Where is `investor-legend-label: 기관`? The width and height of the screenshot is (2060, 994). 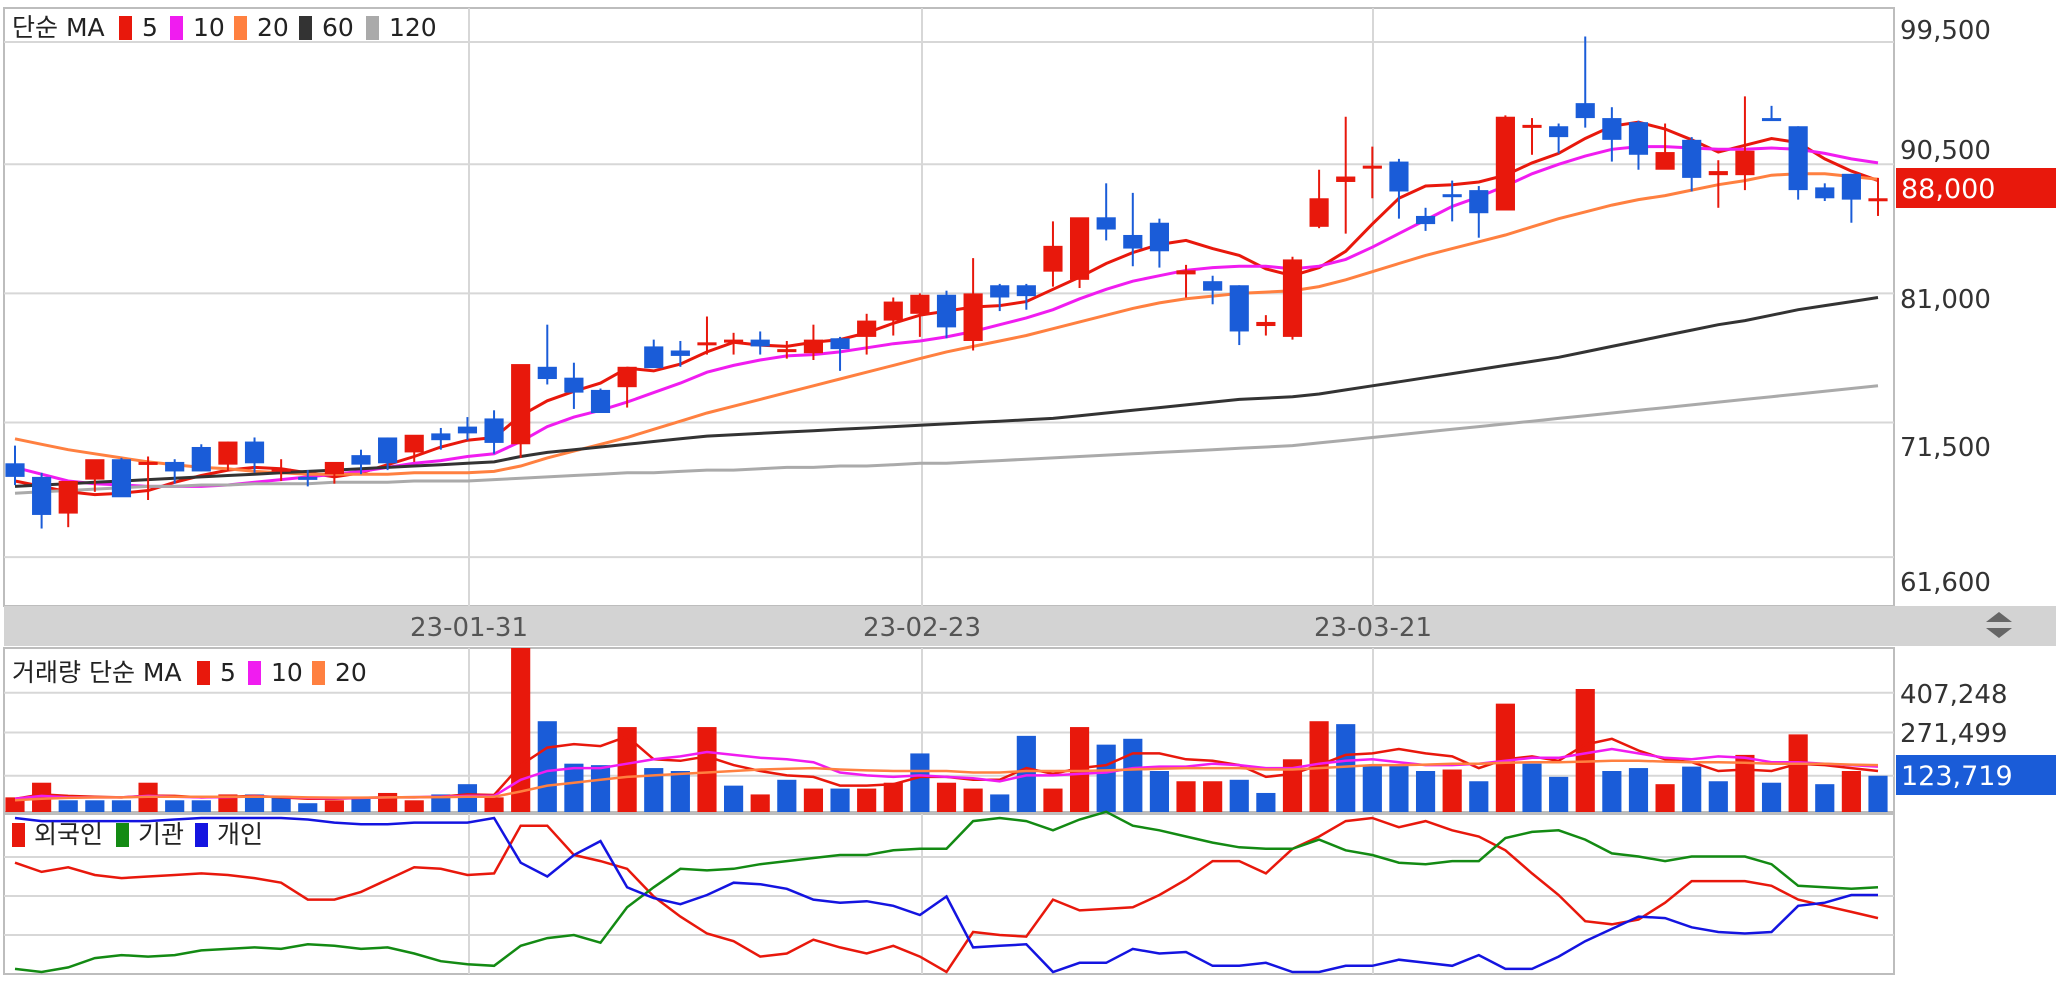 investor-legend-label: 기관 is located at coordinates (161, 834).